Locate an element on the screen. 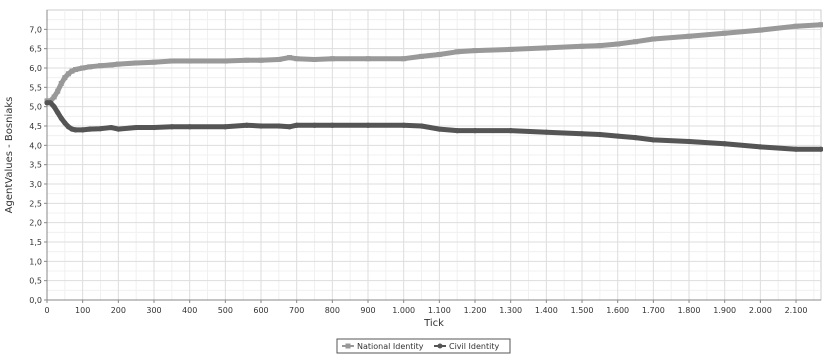 The height and width of the screenshot is (358, 823). y-tick-label: 2,5 is located at coordinates (35, 203).